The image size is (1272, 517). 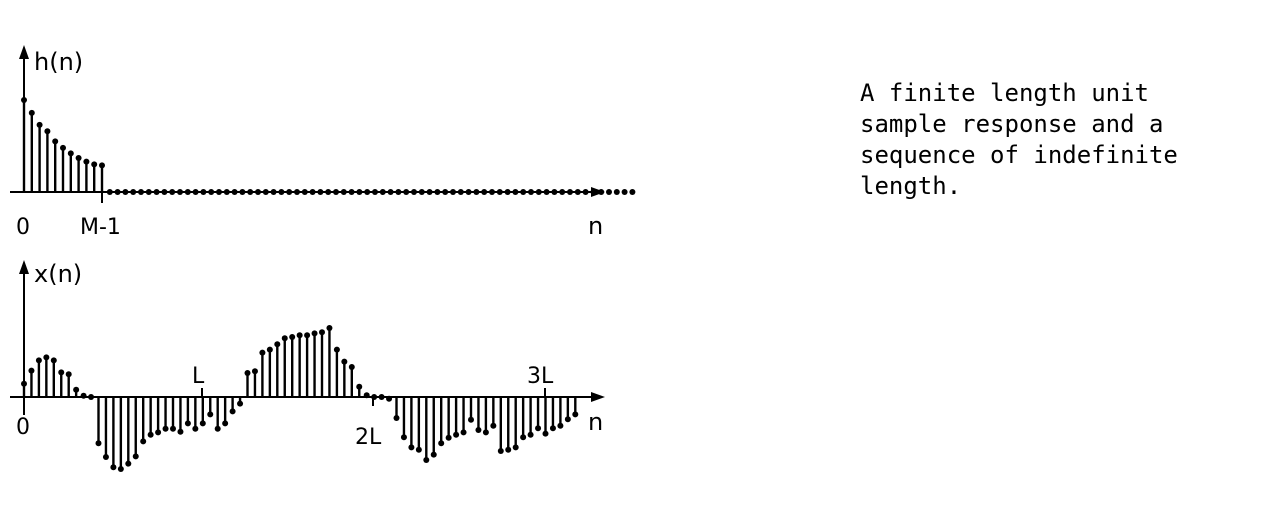 I want to click on caption-line: sequence of indefinite, so click(x=1019, y=155).